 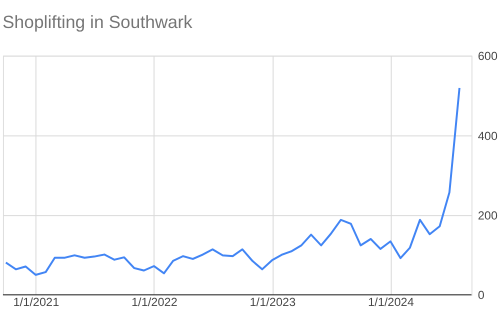 What do you see at coordinates (97, 22) in the screenshot?
I see `chart-title: Shoplifting in Southwark` at bounding box center [97, 22].